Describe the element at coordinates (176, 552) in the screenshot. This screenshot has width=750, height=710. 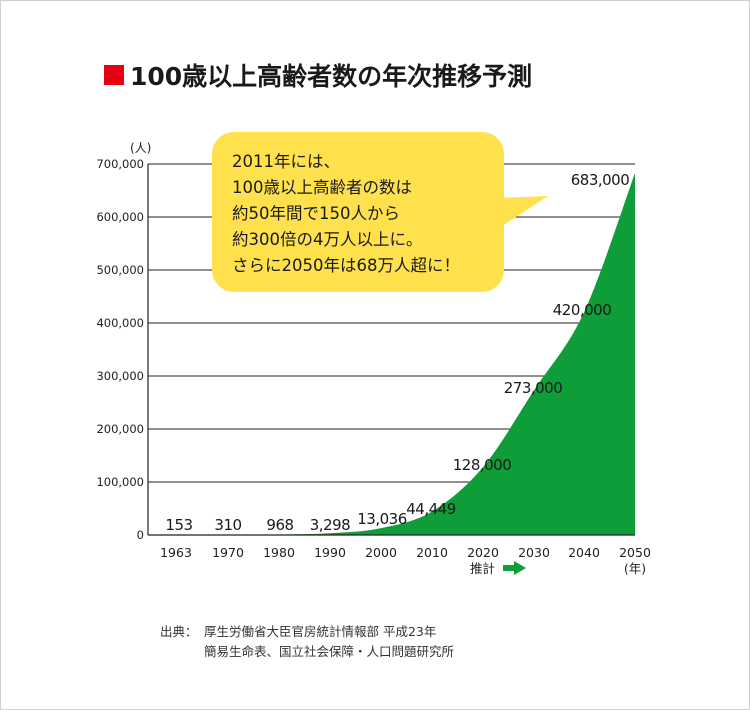
I see `x-tick-label: 1963` at that location.